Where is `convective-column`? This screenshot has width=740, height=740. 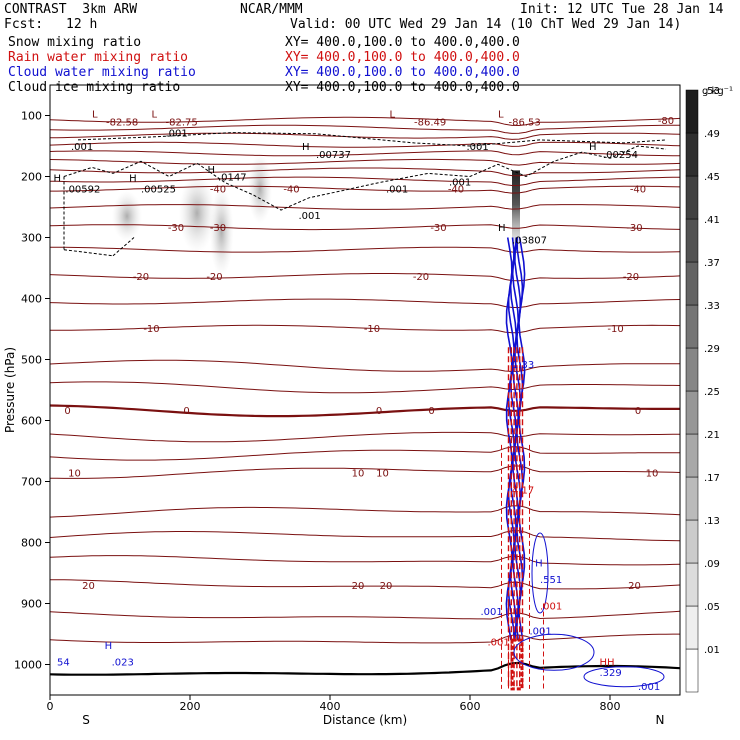 convective-column is located at coordinates (583, 464).